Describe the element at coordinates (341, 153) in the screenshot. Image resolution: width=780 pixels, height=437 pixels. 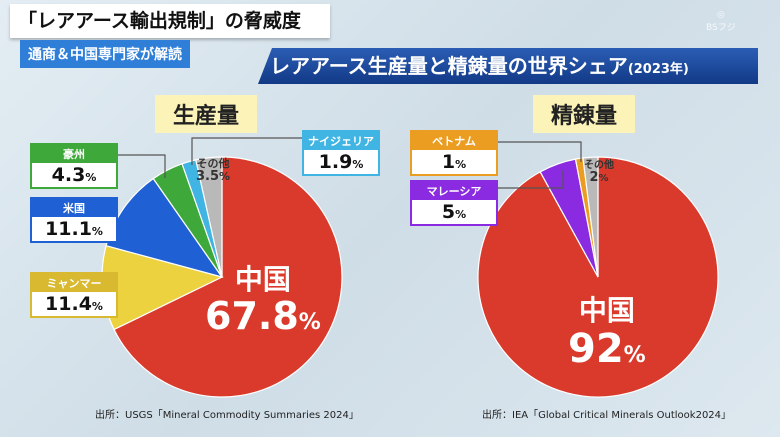
I see `label-nigeria: ナイジェリア 1.9%` at that location.